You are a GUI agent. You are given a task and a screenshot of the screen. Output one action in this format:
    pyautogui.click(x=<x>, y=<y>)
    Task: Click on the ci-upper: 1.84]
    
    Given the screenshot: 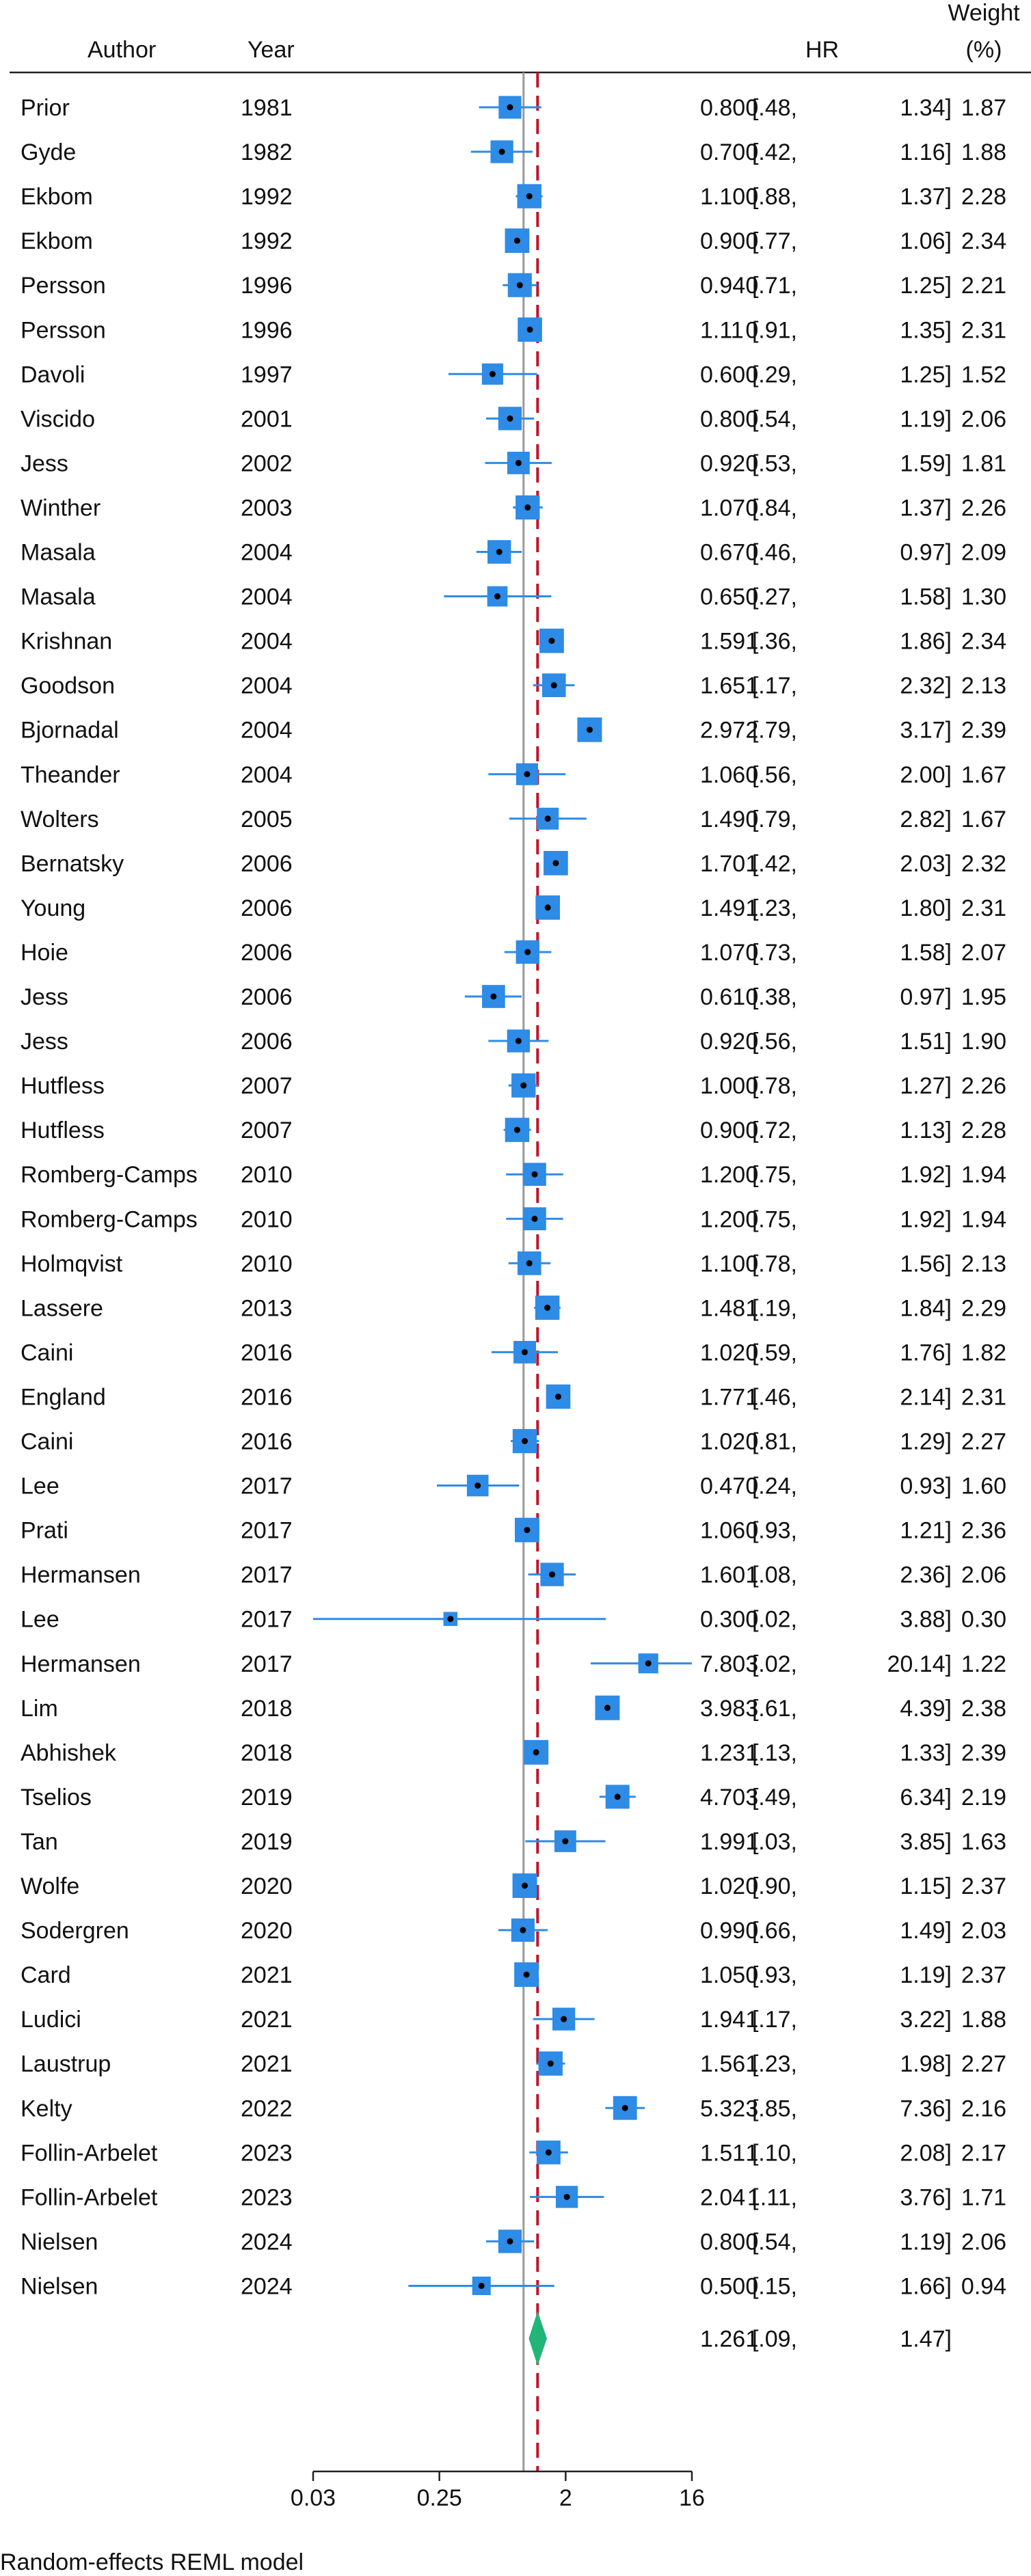 What is the action you would take?
    pyautogui.click(x=926, y=1308)
    